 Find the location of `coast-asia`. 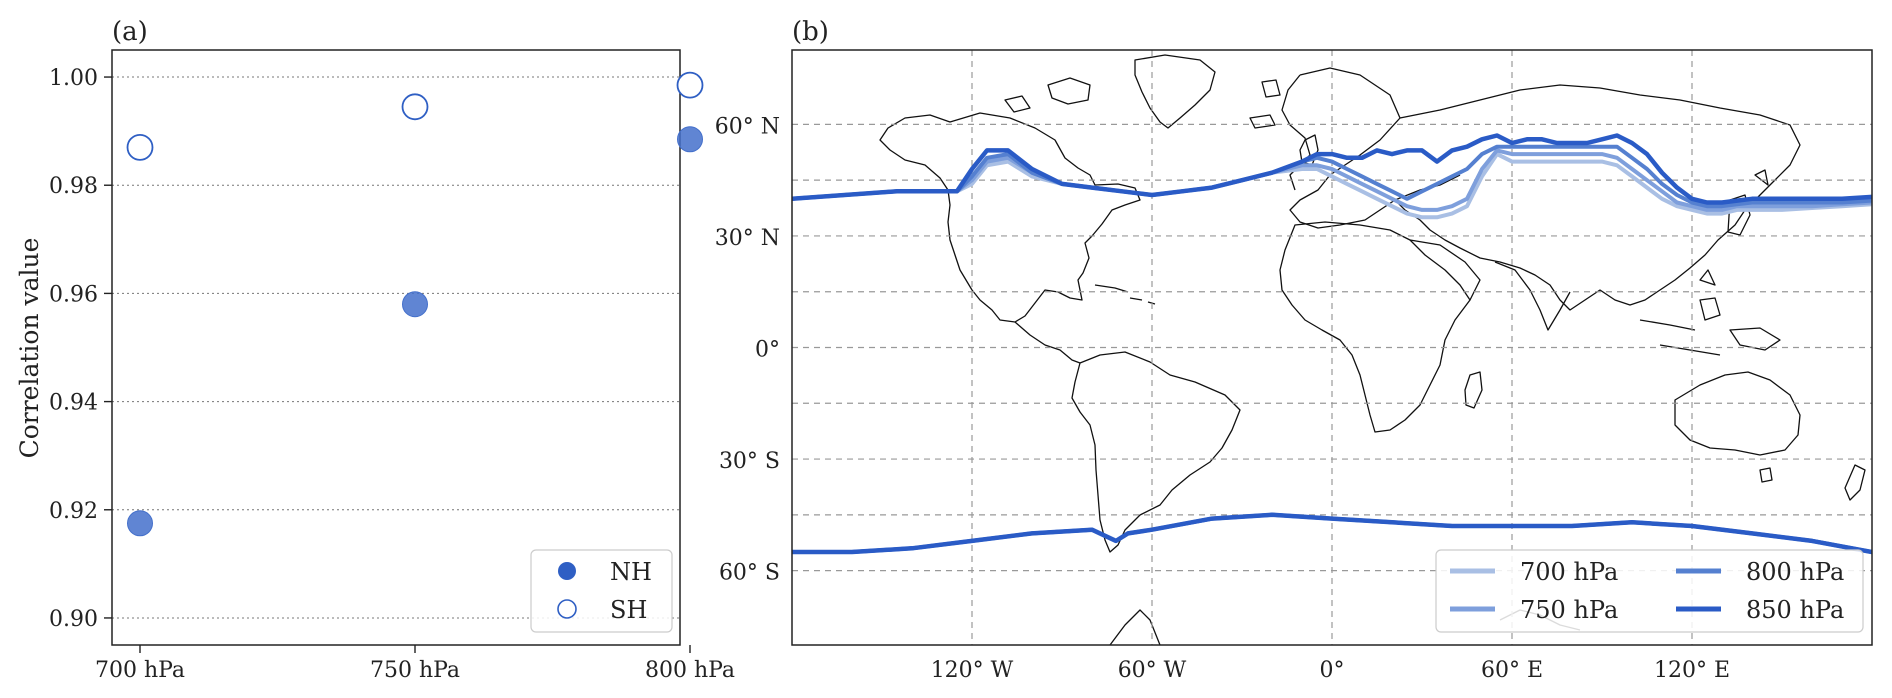

coast-asia is located at coordinates (1597, 197).